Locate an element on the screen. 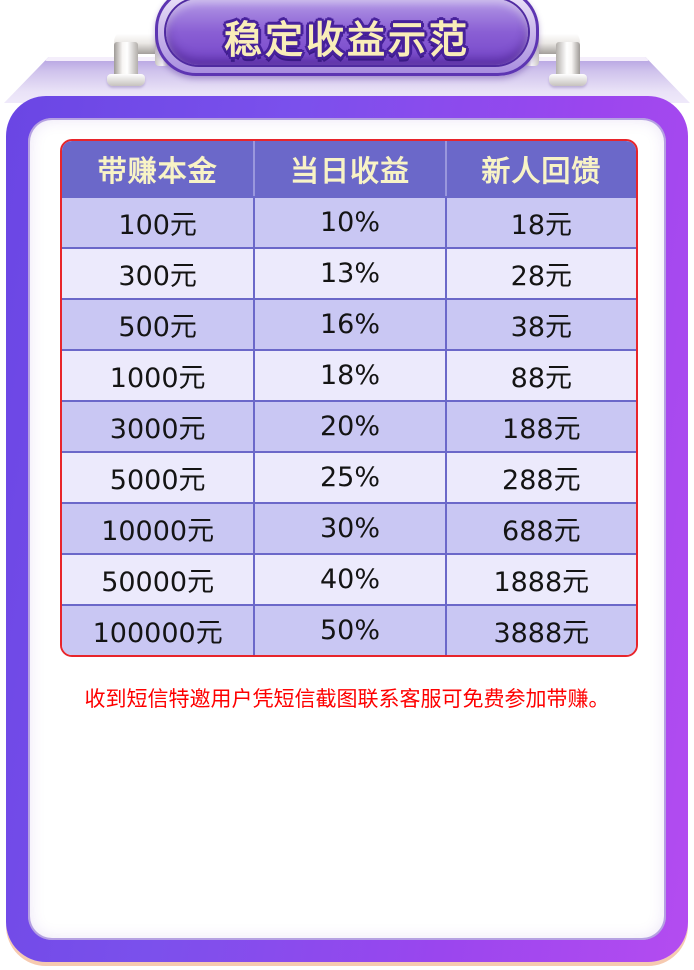 The width and height of the screenshot is (694, 970). table-cell: 500元 is located at coordinates (157, 327).